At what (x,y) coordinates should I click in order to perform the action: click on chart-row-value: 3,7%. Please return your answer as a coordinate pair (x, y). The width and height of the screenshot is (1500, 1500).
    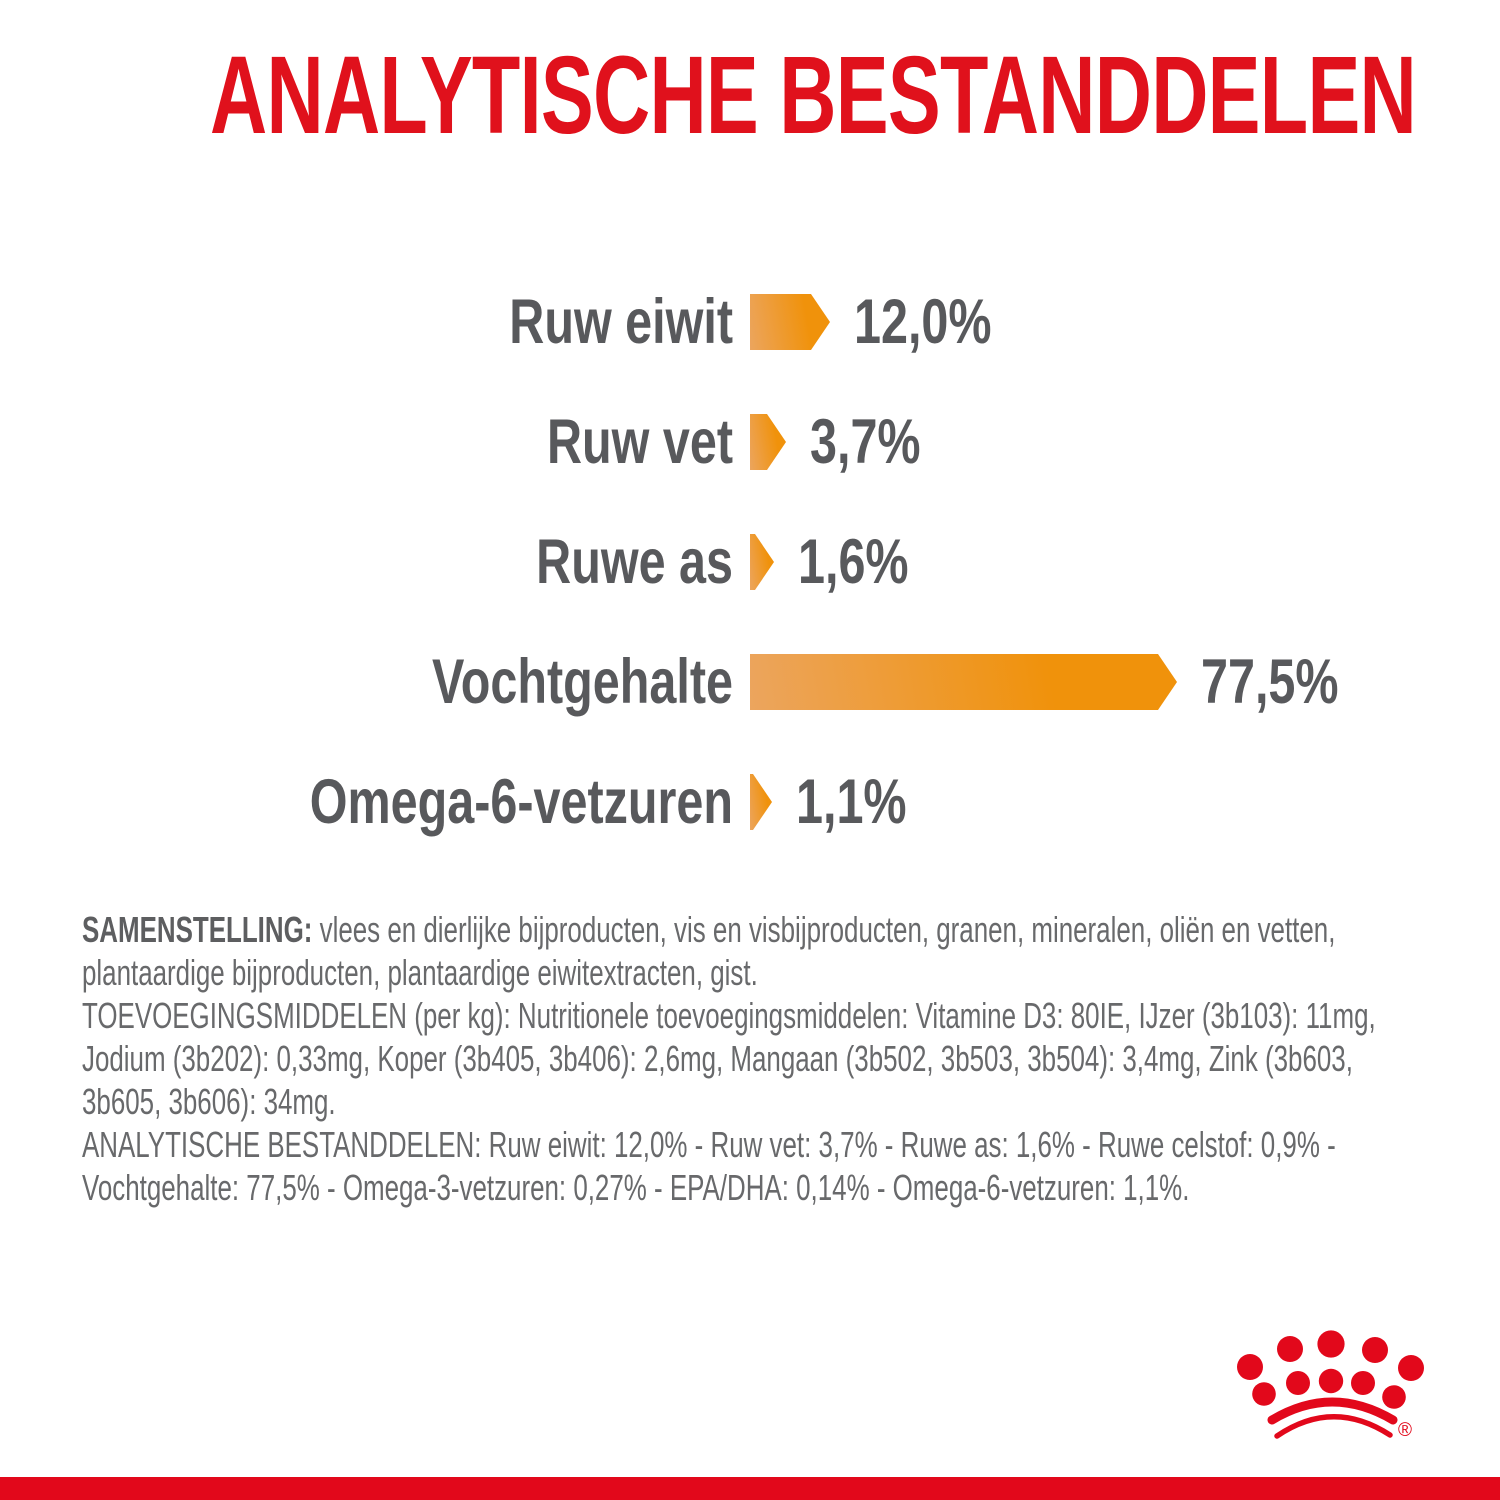
    Looking at the image, I should click on (865, 442).